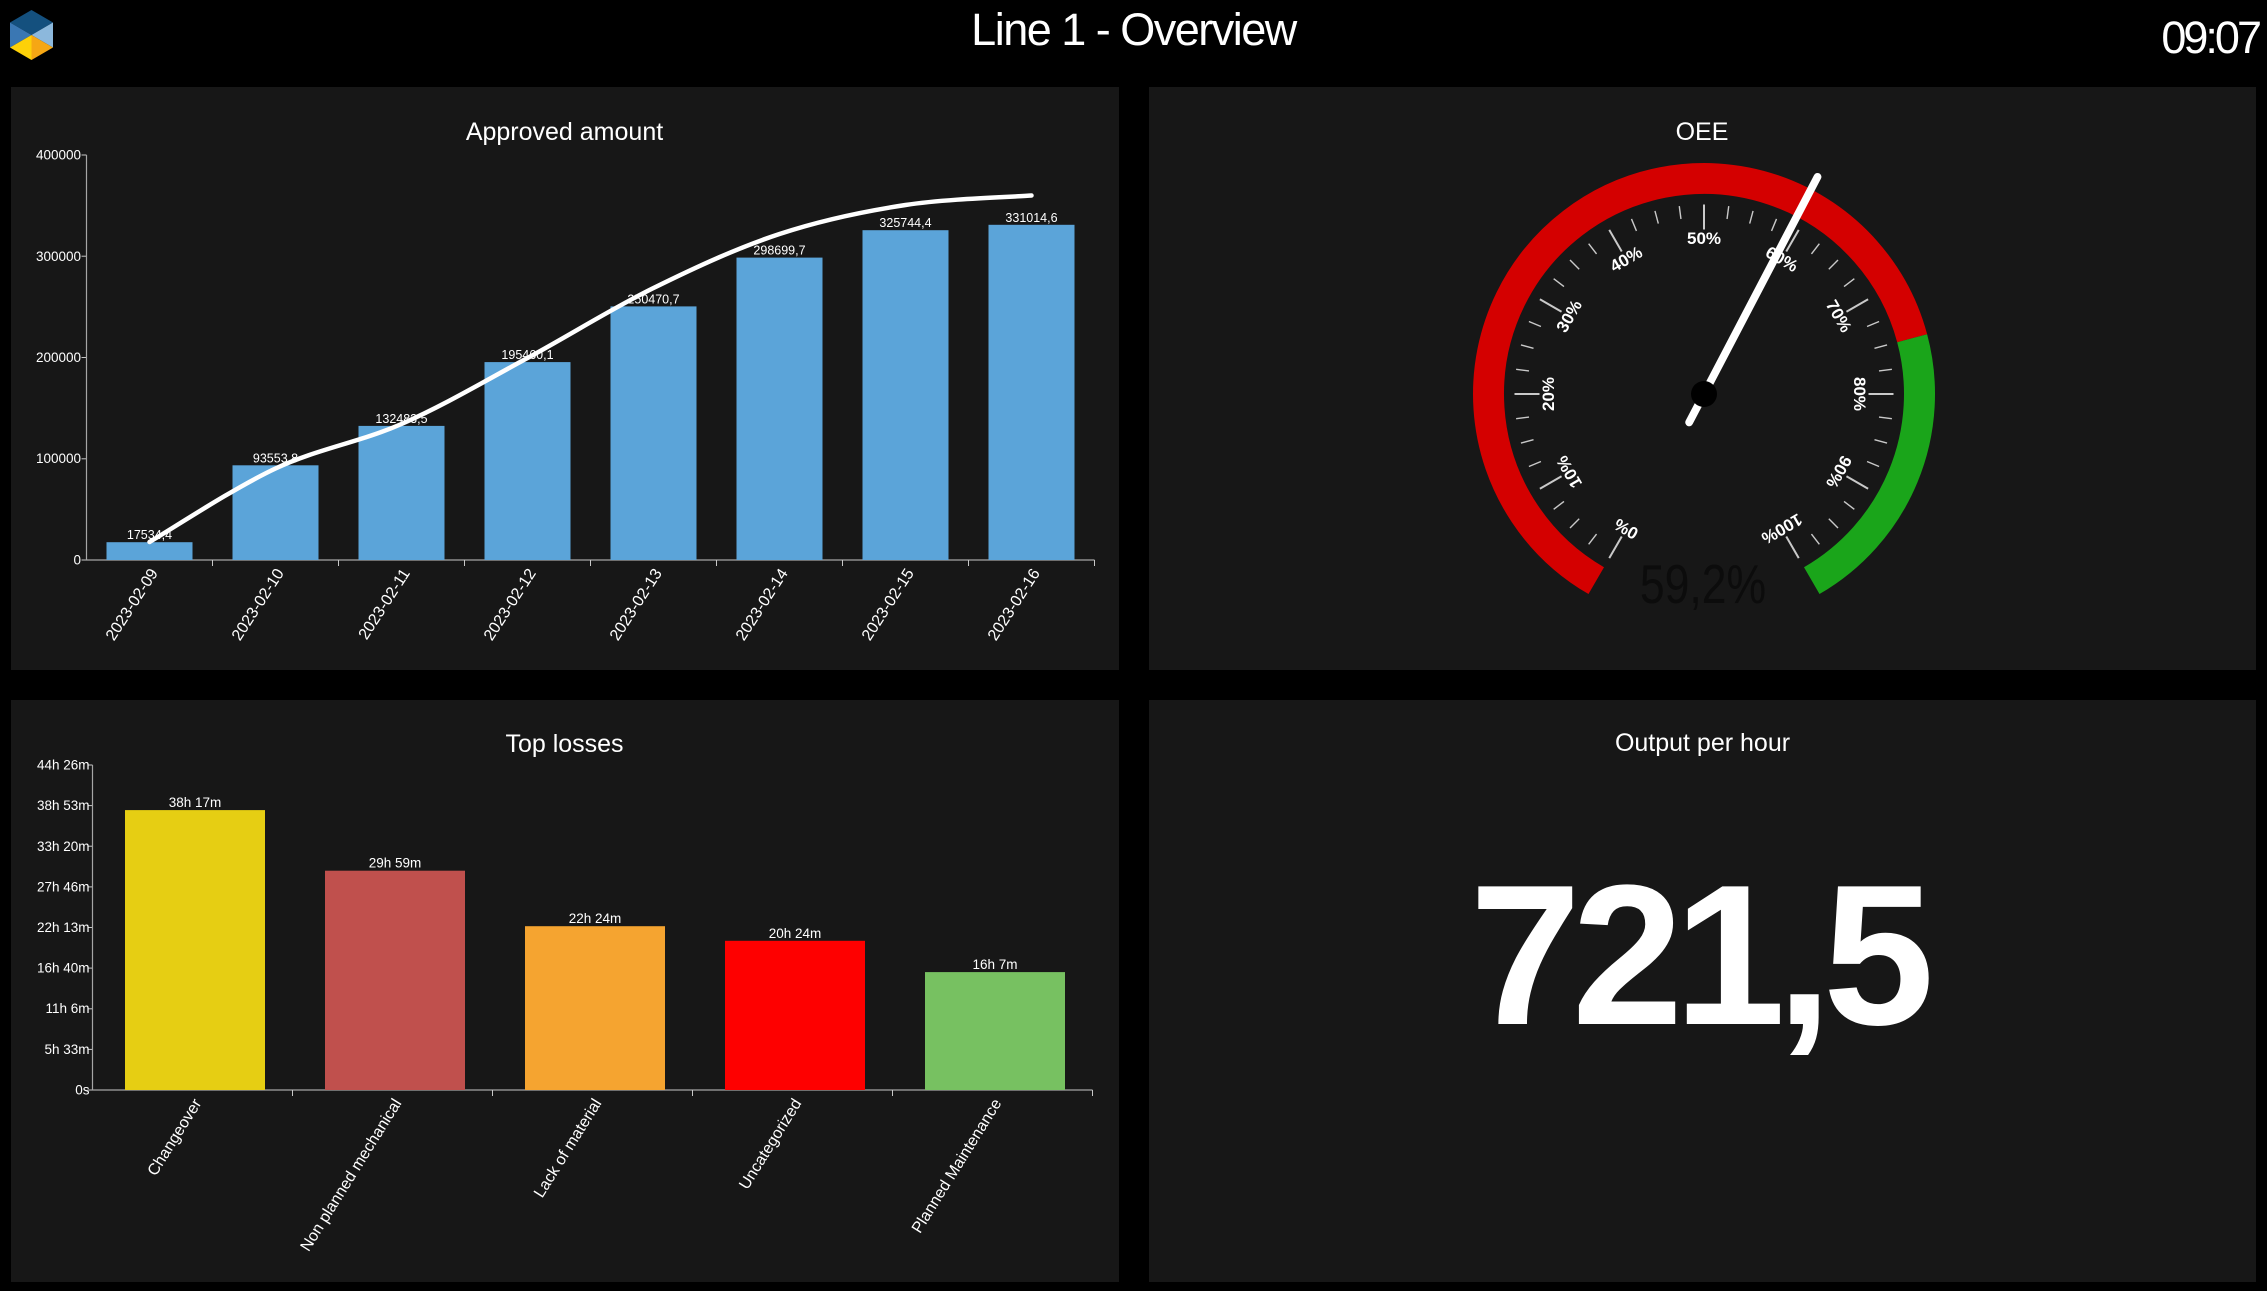 Image resolution: width=2267 pixels, height=1291 pixels. What do you see at coordinates (564, 132) in the screenshot?
I see `svg-text: Approved amount` at bounding box center [564, 132].